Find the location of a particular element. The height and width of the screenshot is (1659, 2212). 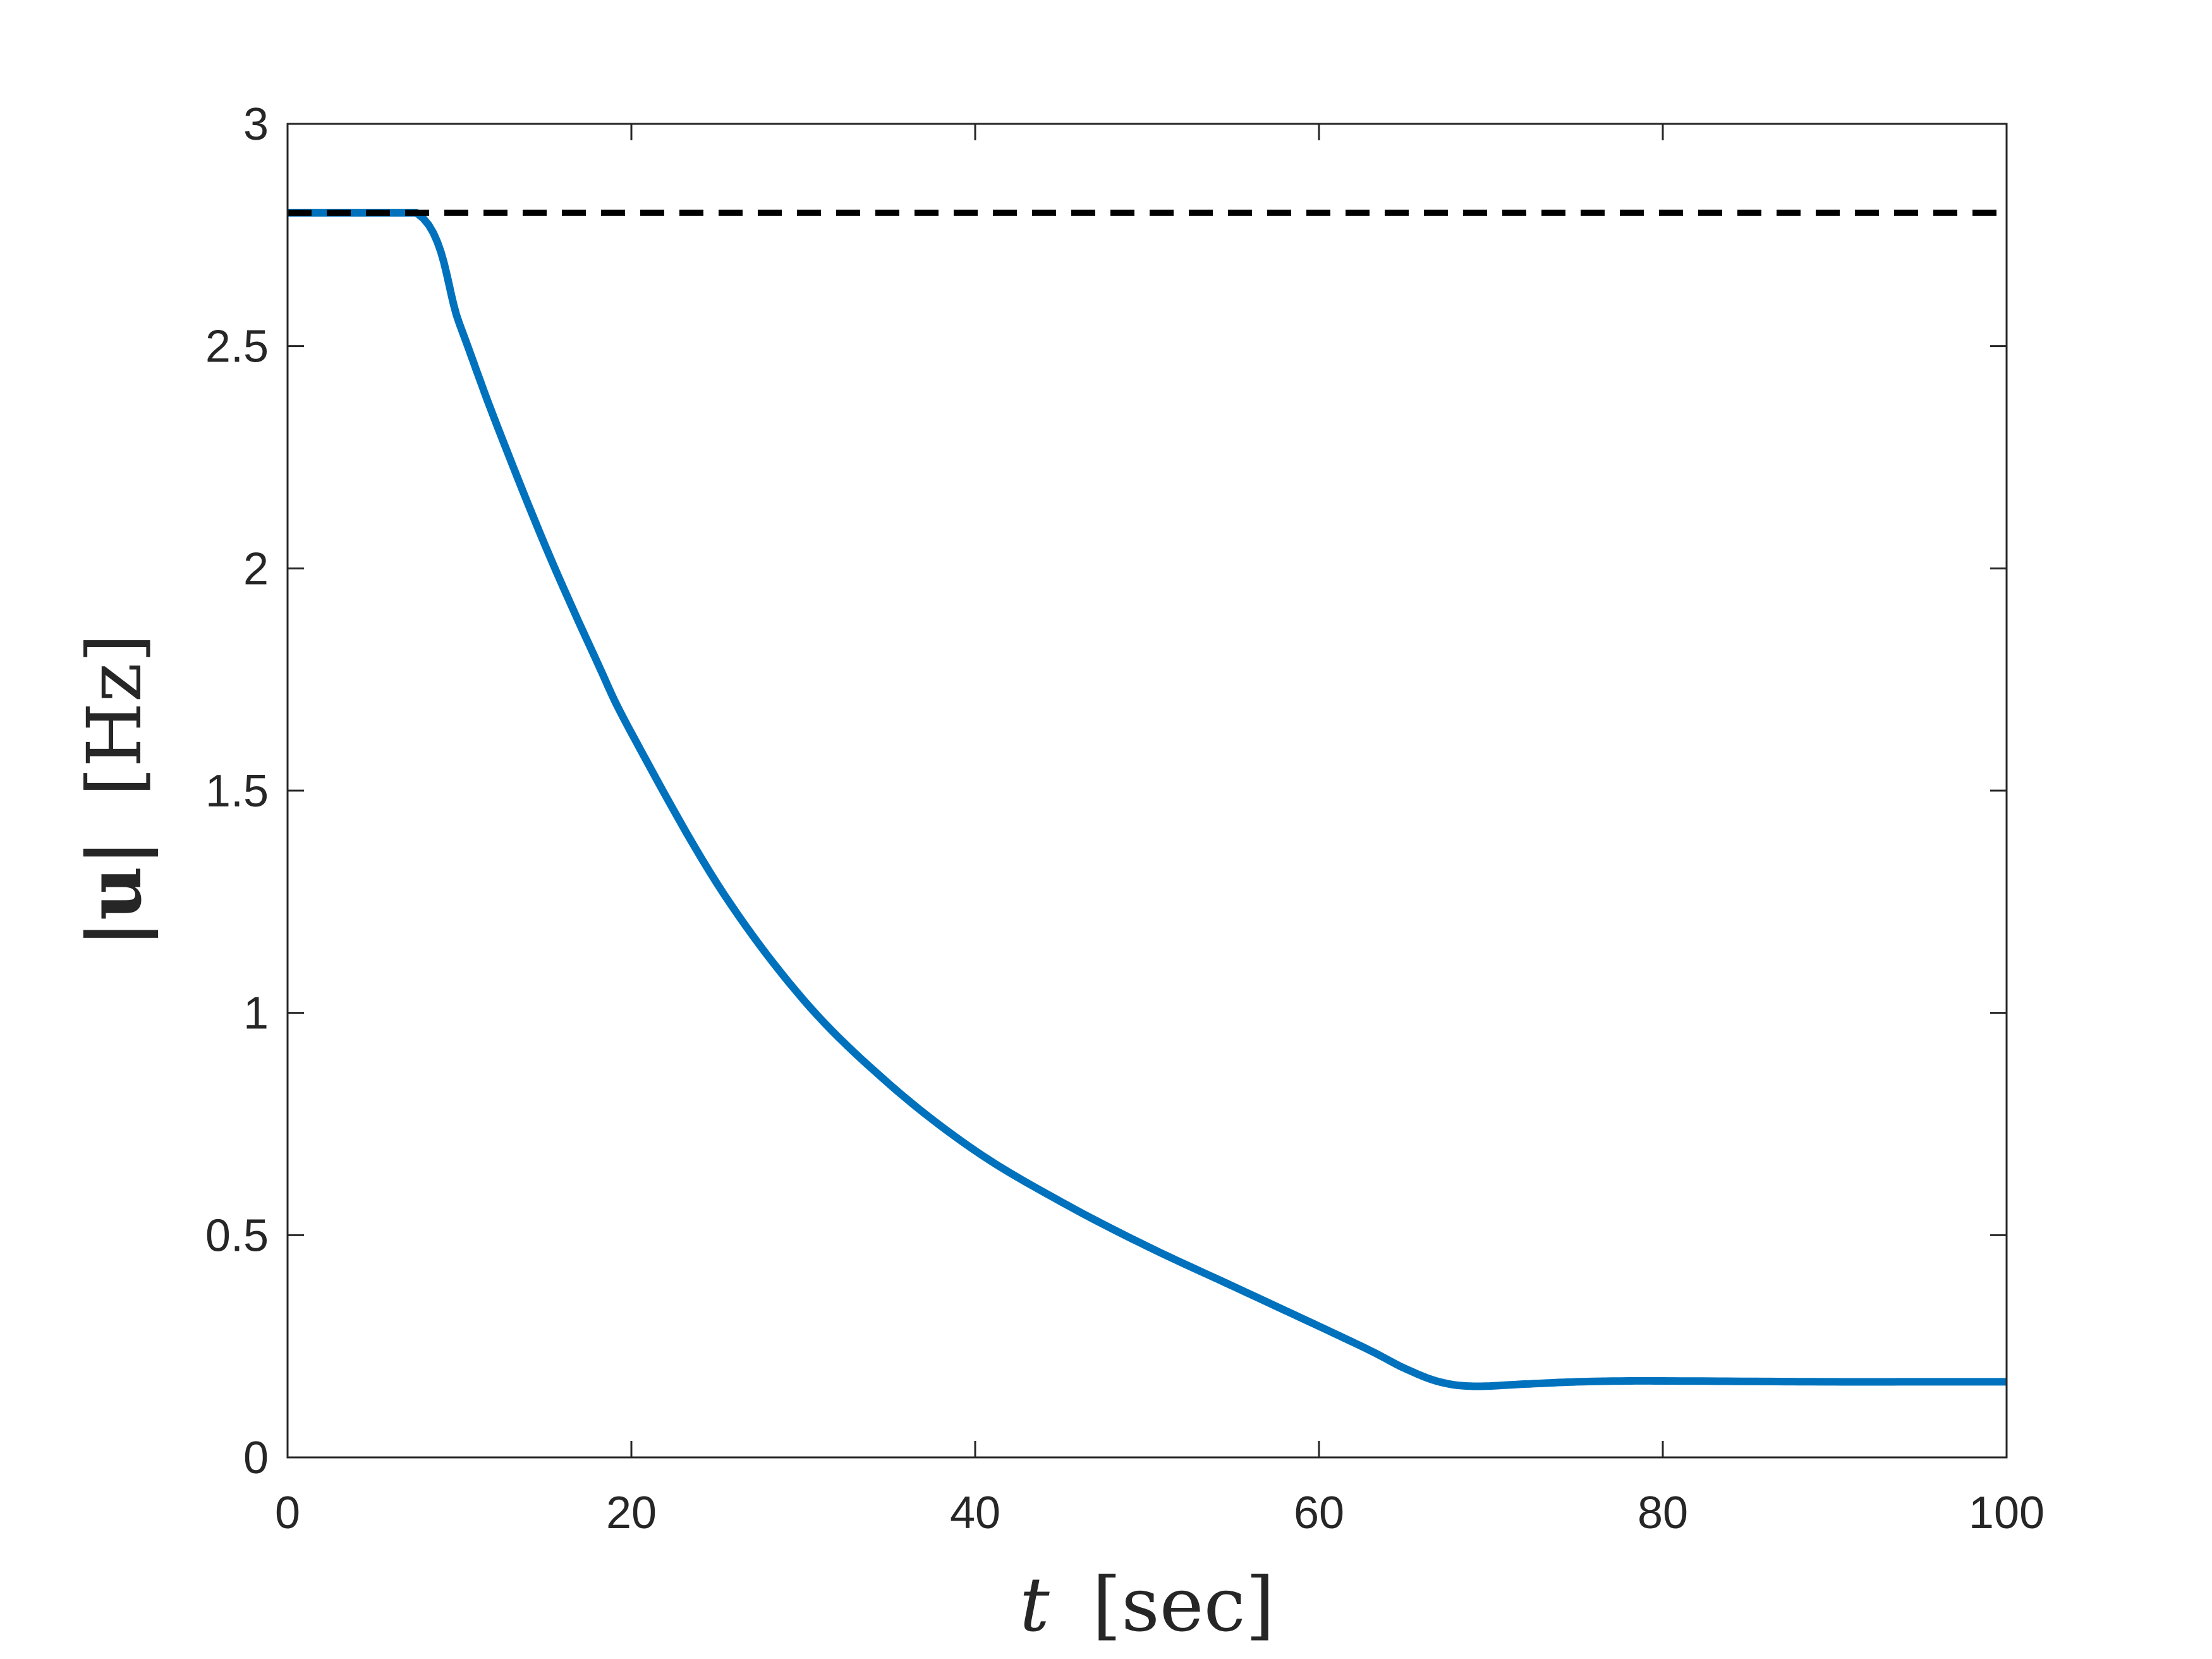

x-axis-unit: [sec] is located at coordinates (1183, 1604).